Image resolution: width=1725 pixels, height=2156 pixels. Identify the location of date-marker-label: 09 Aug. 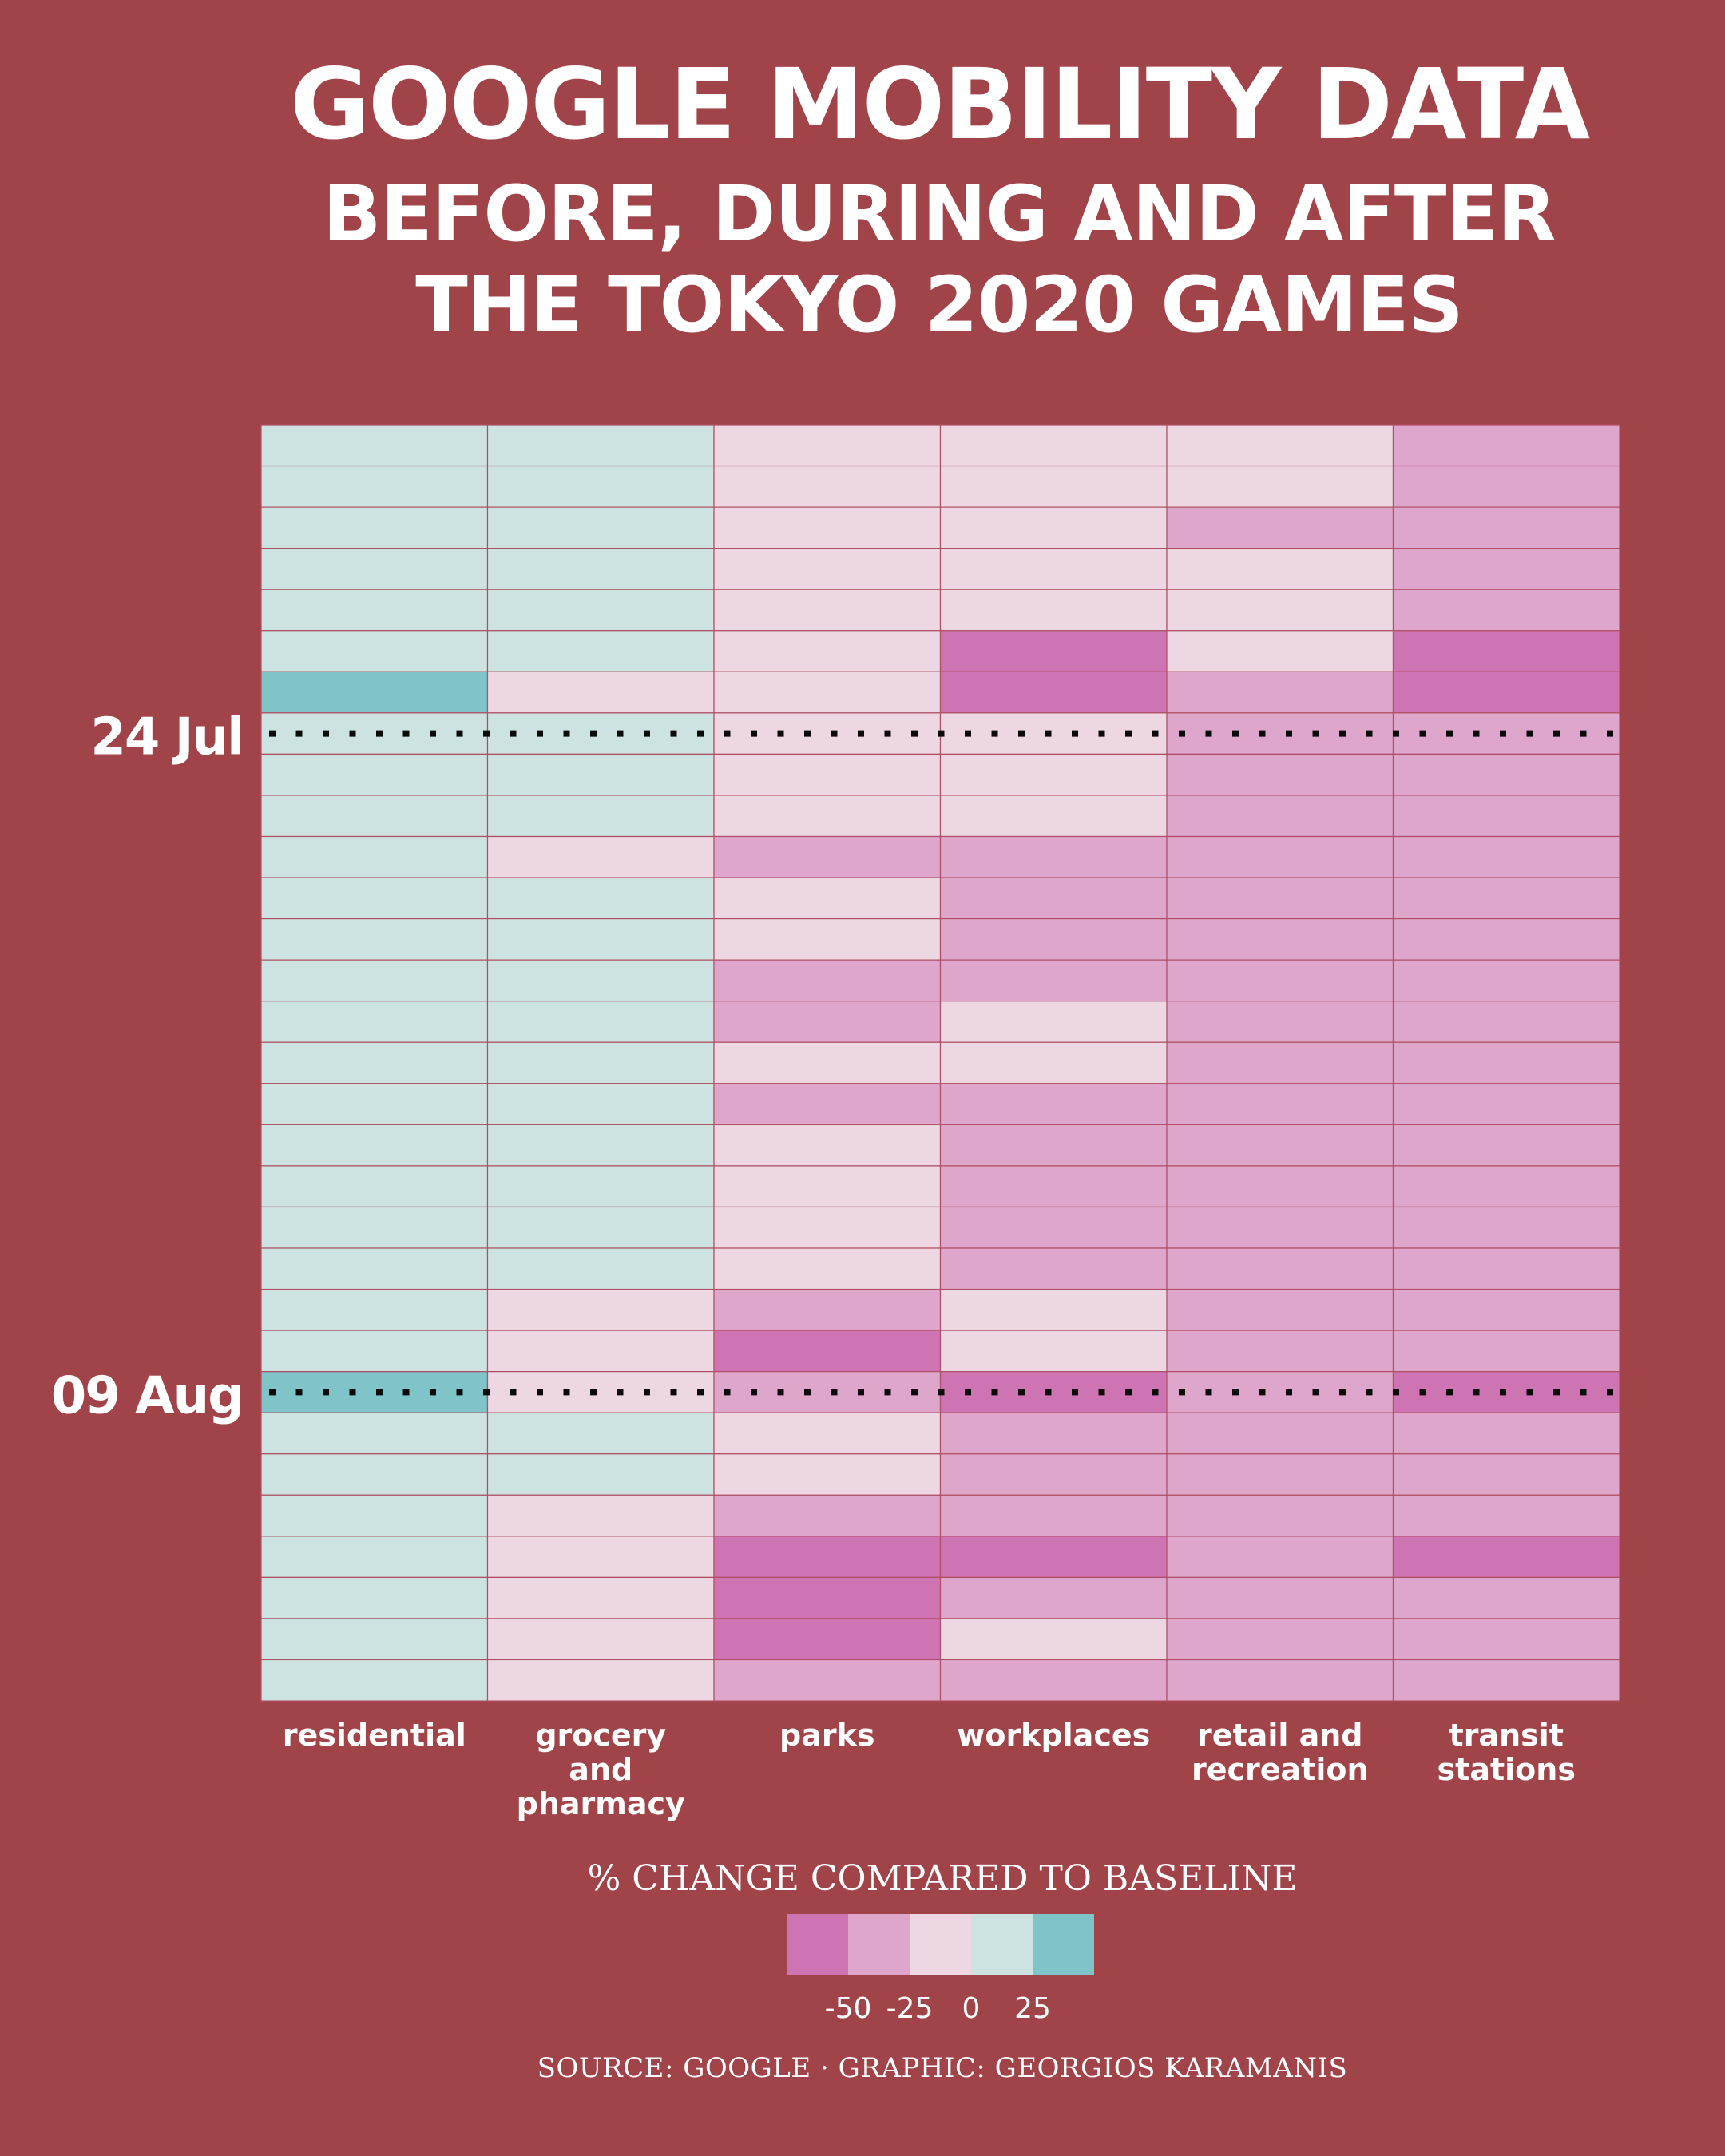
(147, 1395).